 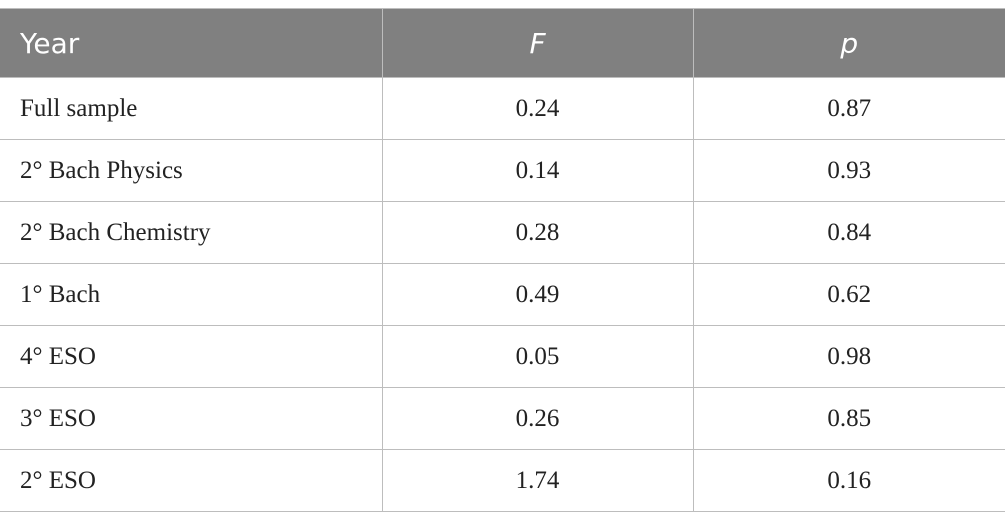 I want to click on value-cell: 0.28, so click(x=537, y=232).